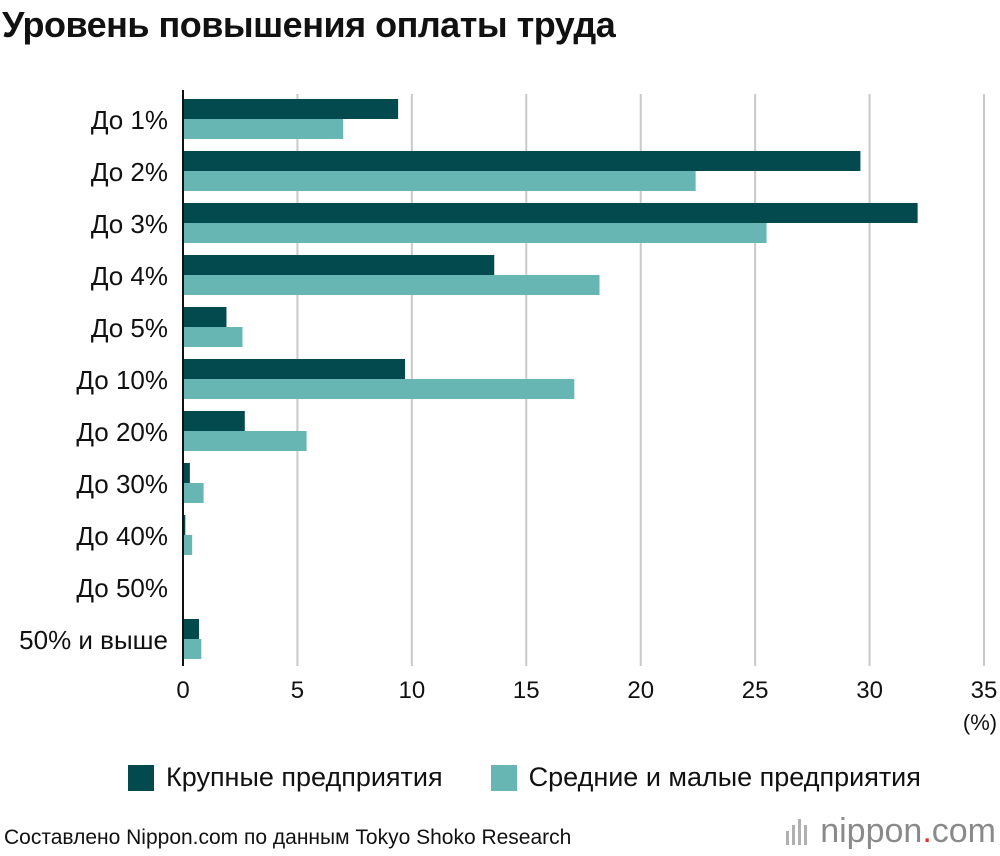 This screenshot has height=856, width=1000. I want to click on y-category-label-4: До 5%, so click(129, 328).